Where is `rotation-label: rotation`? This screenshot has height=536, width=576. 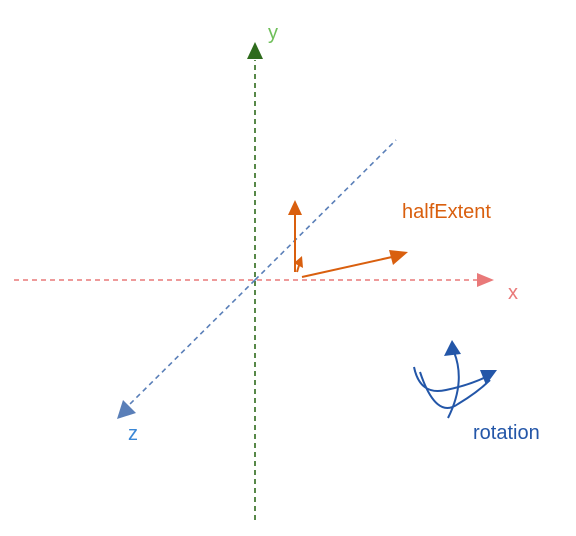
rotation-label: rotation is located at coordinates (506, 433).